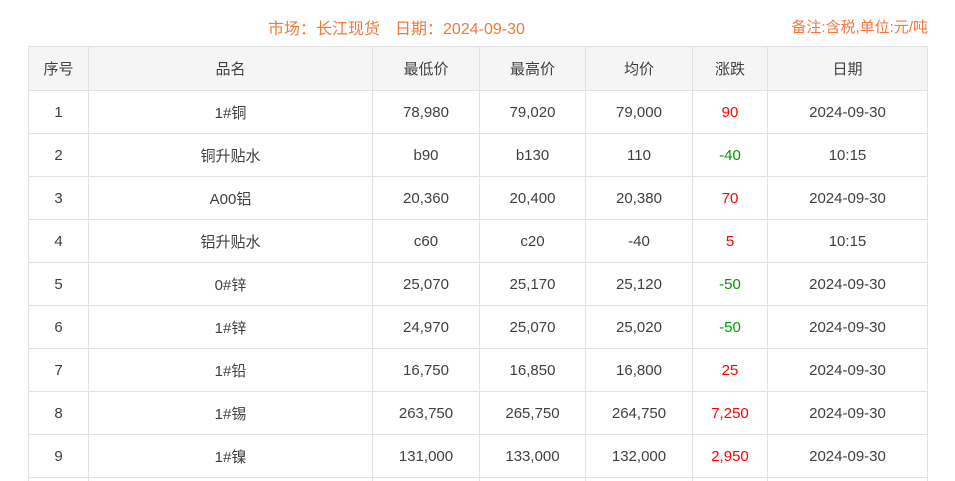  I want to click on cell-high: 16,850, so click(532, 370).